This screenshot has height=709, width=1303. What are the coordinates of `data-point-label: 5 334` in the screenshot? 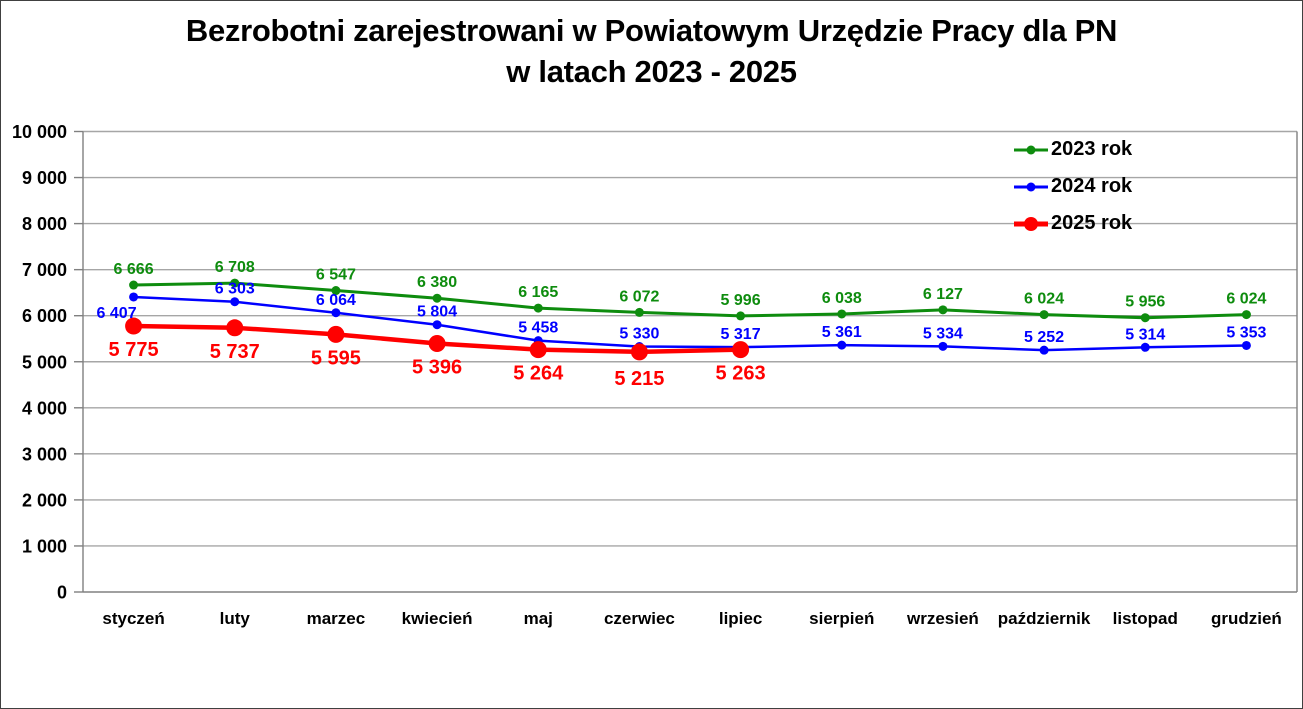 It's located at (943, 333).